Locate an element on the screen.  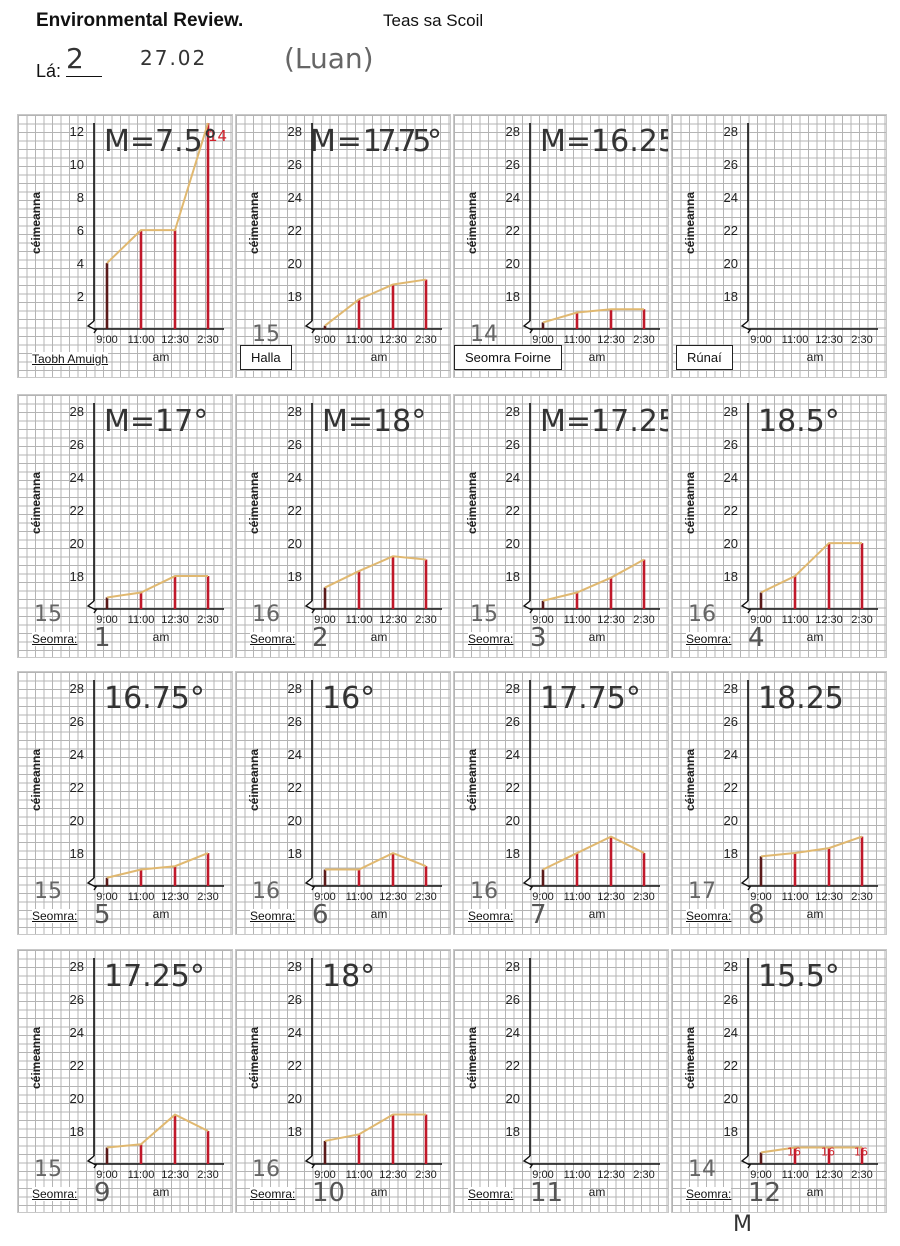
top-note: 14 is located at coordinates (217, 136).